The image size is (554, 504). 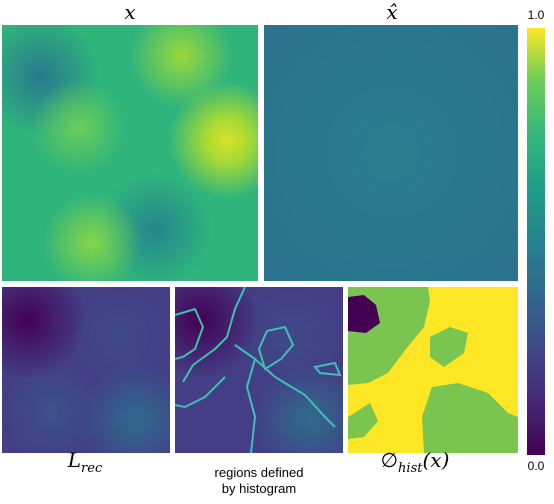 I want to click on loss-label: Lrec, so click(x=85, y=462).